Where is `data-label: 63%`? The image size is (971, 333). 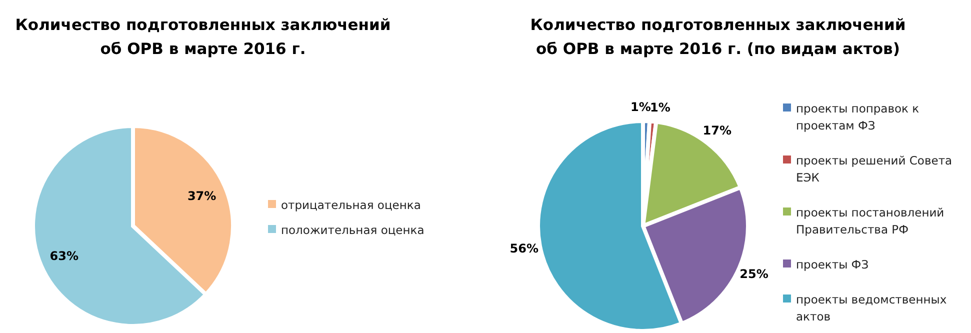 data-label: 63% is located at coordinates (64, 255).